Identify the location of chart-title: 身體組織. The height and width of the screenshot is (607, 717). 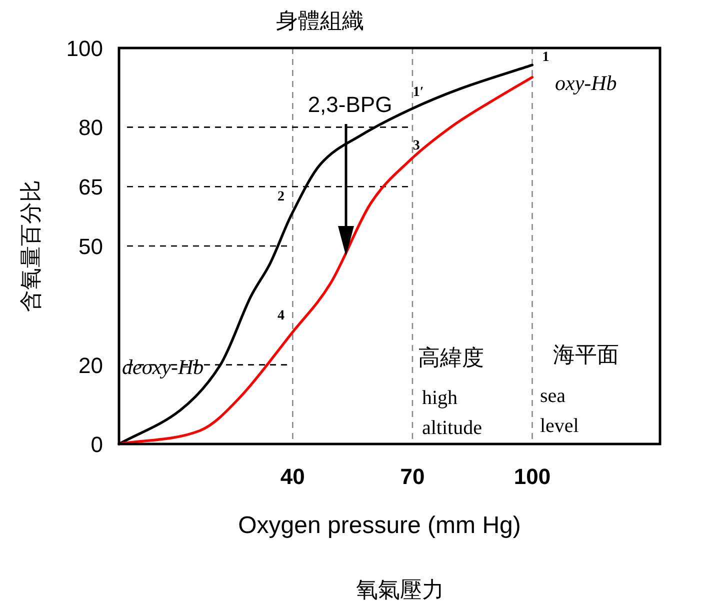
(320, 20).